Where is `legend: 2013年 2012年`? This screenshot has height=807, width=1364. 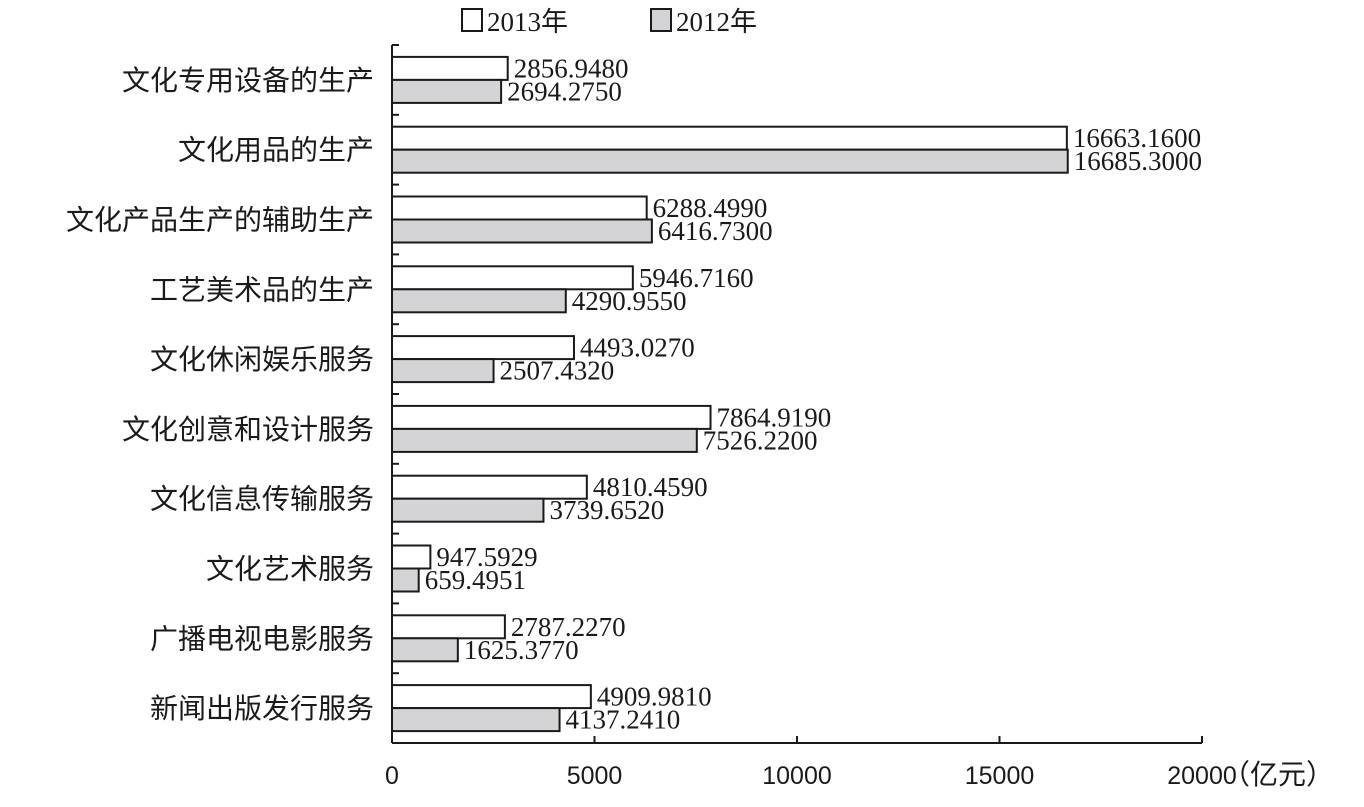
legend: 2013年 2012年 is located at coordinates (609, 22).